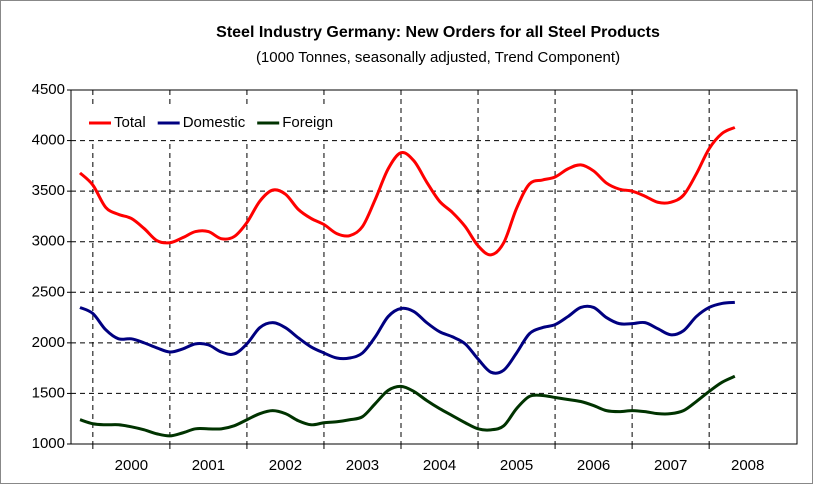 This screenshot has height=484, width=813. Describe the element at coordinates (747, 465) in the screenshot. I see `x-tick-label: 2008` at that location.